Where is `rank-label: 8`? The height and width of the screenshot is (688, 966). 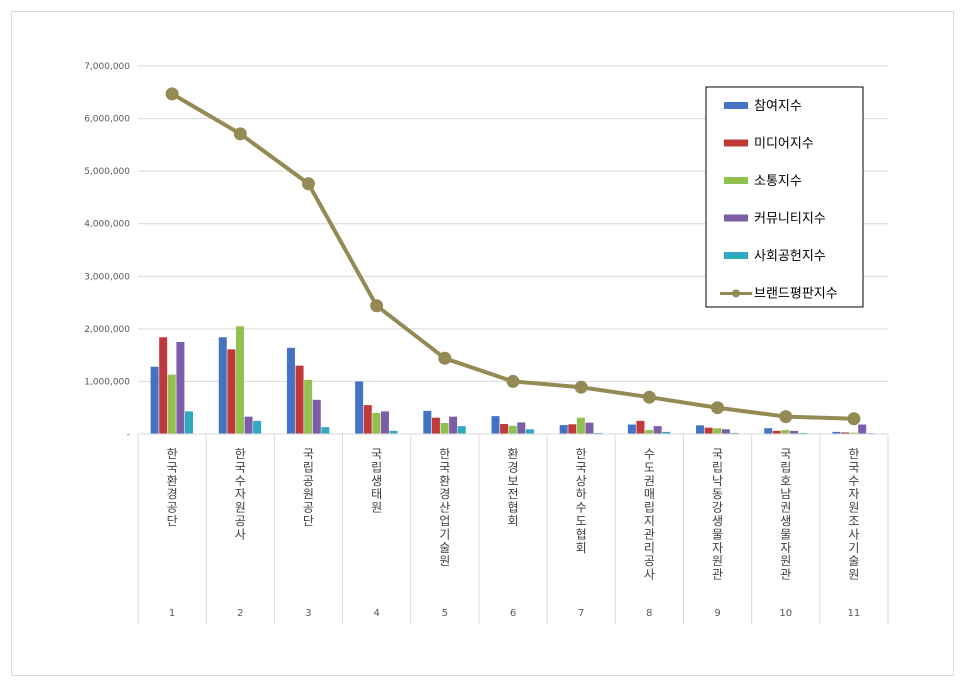
rank-label: 8 is located at coordinates (649, 613).